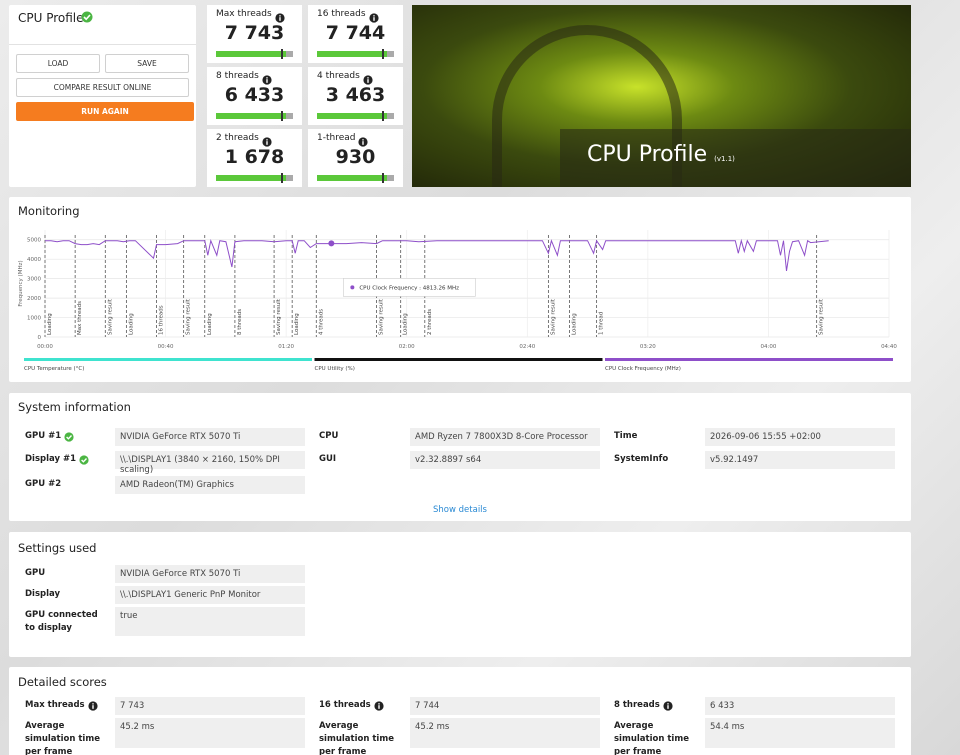 The height and width of the screenshot is (755, 960). Describe the element at coordinates (21, 283) in the screenshot. I see `y-axis-label: Frequency (MHz)` at that location.